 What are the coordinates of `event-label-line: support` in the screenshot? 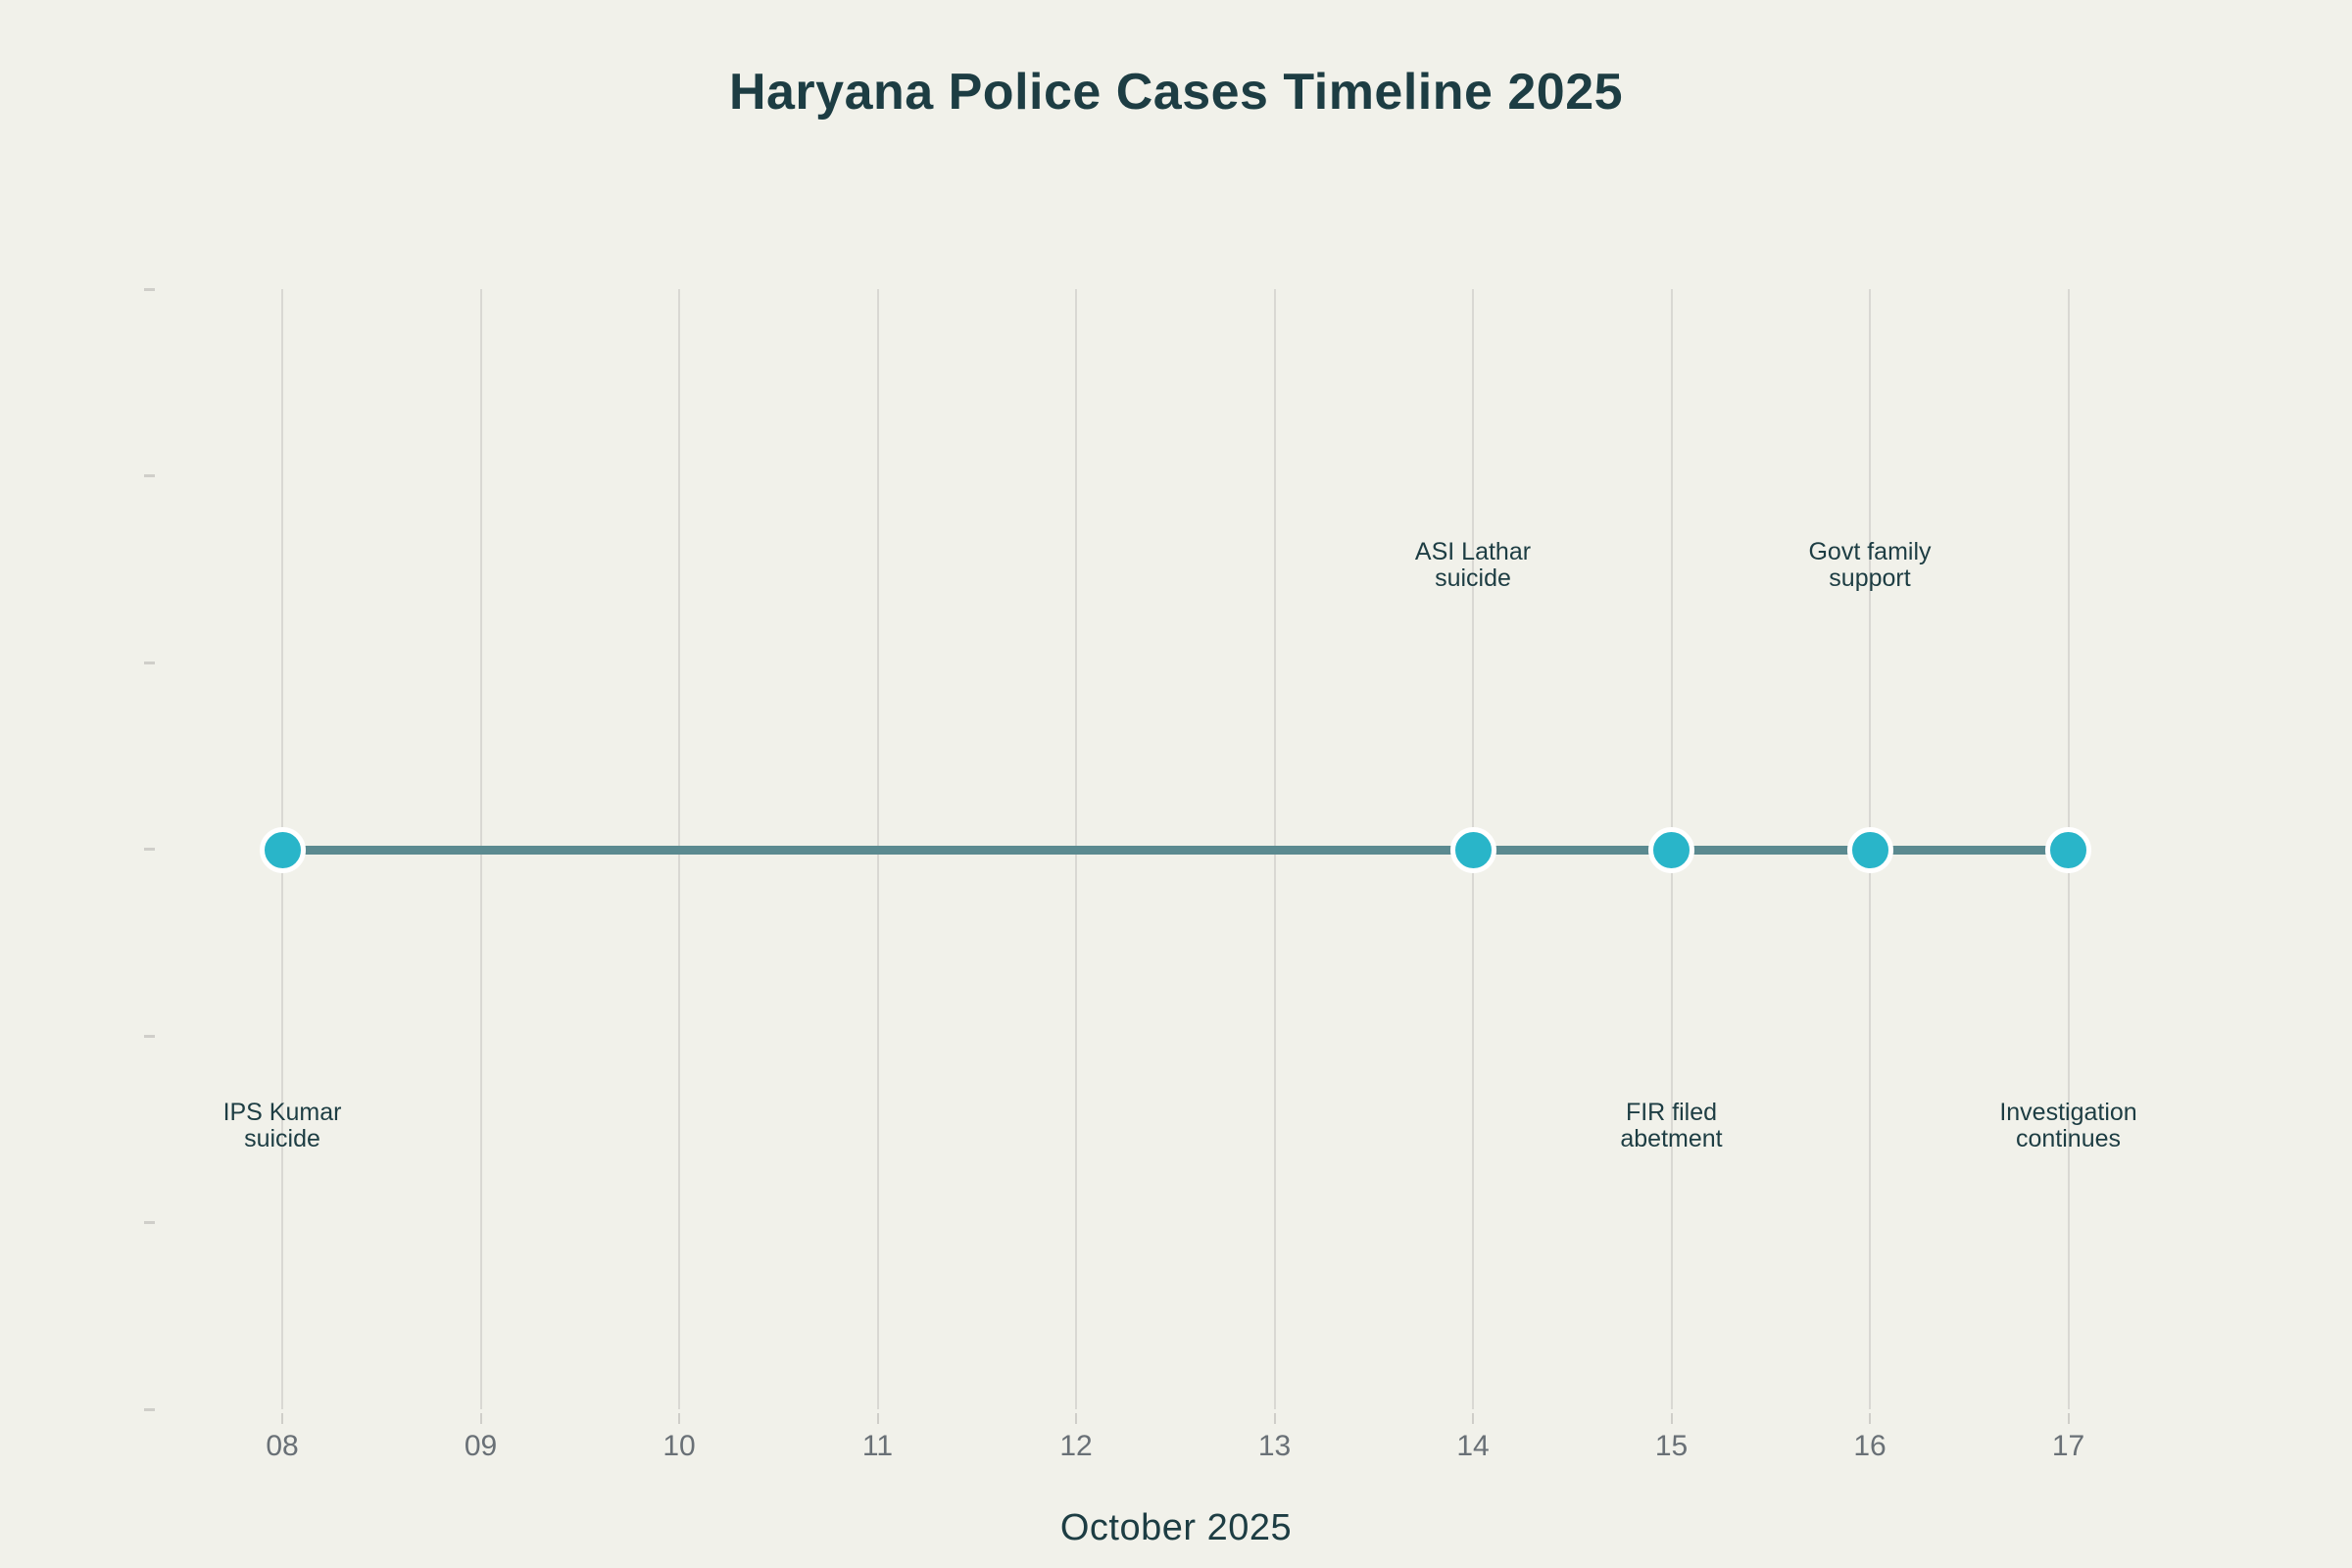 It's located at (1870, 578).